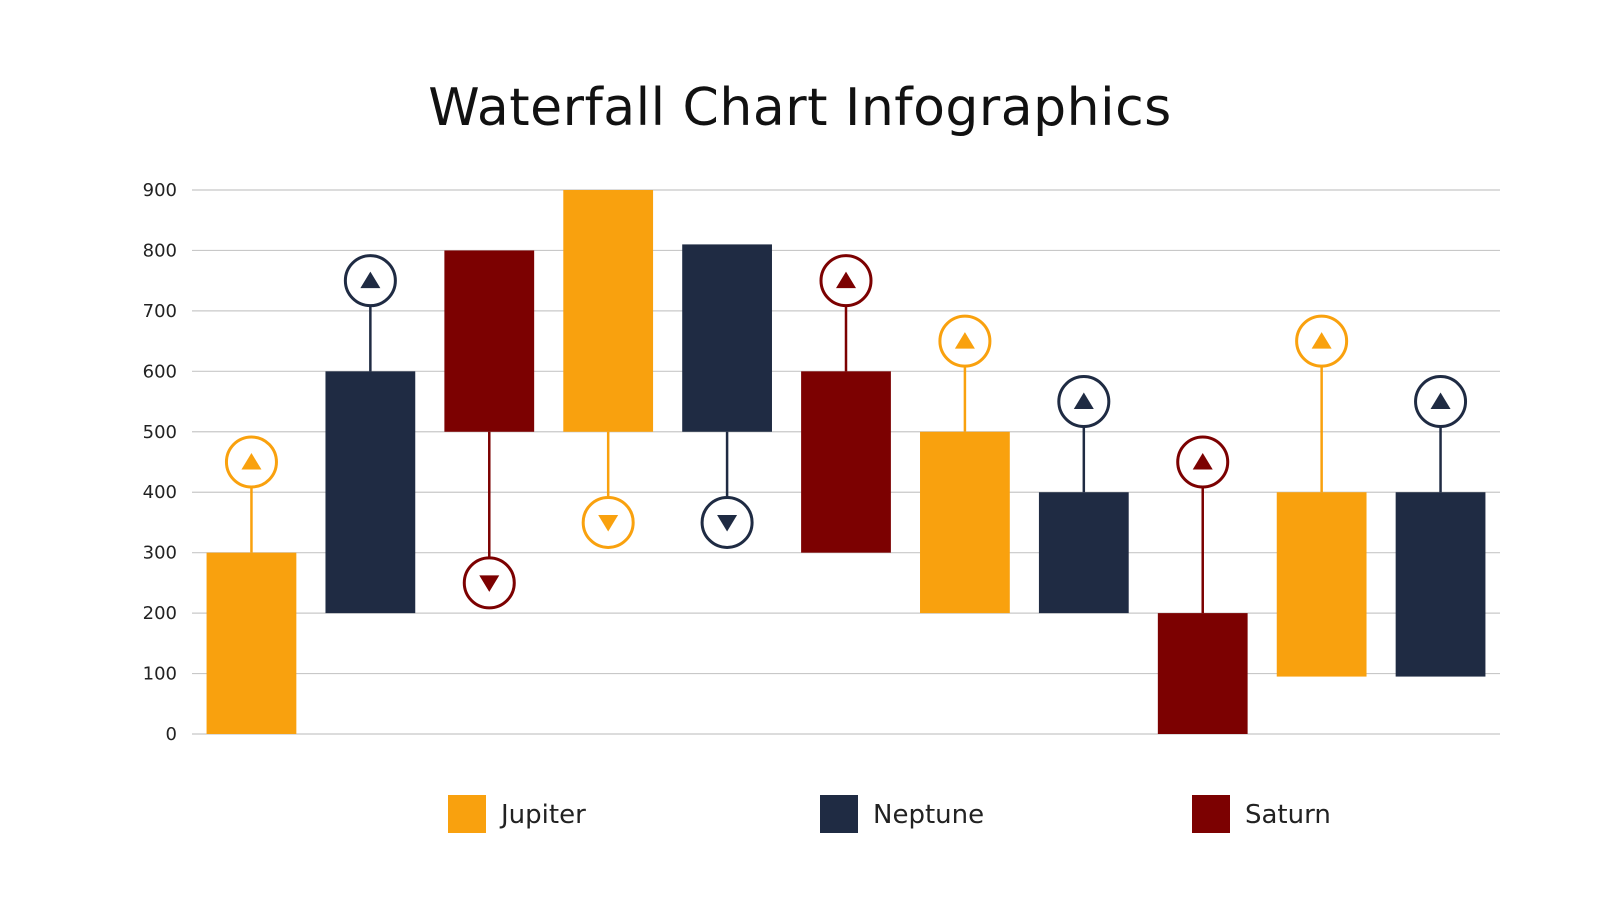  What do you see at coordinates (160, 674) in the screenshot?
I see `y-tick-label: 100` at bounding box center [160, 674].